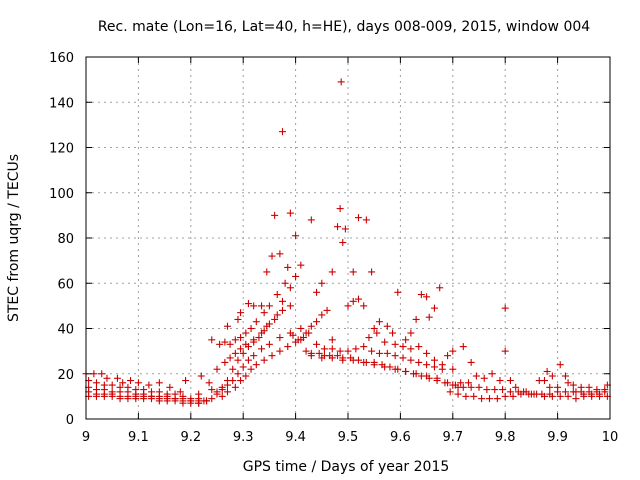 The width and height of the screenshot is (640, 480). What do you see at coordinates (61, 103) in the screenshot?
I see `y-tick-label: 140` at bounding box center [61, 103].